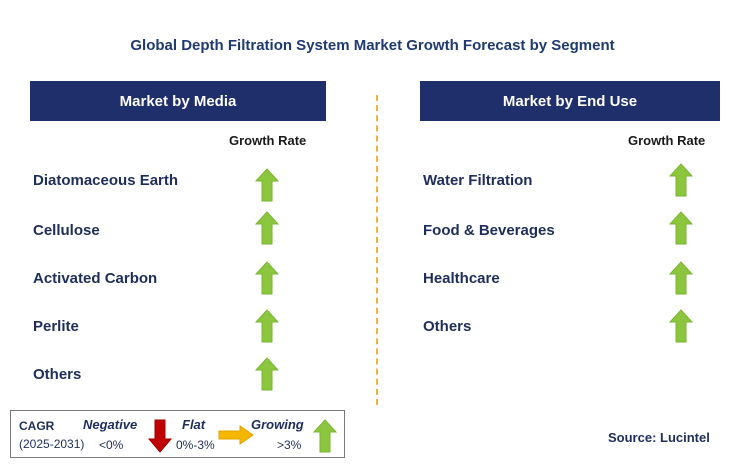 This screenshot has height=476, width=745. I want to click on source-label: Source: Lucintel, so click(659, 437).